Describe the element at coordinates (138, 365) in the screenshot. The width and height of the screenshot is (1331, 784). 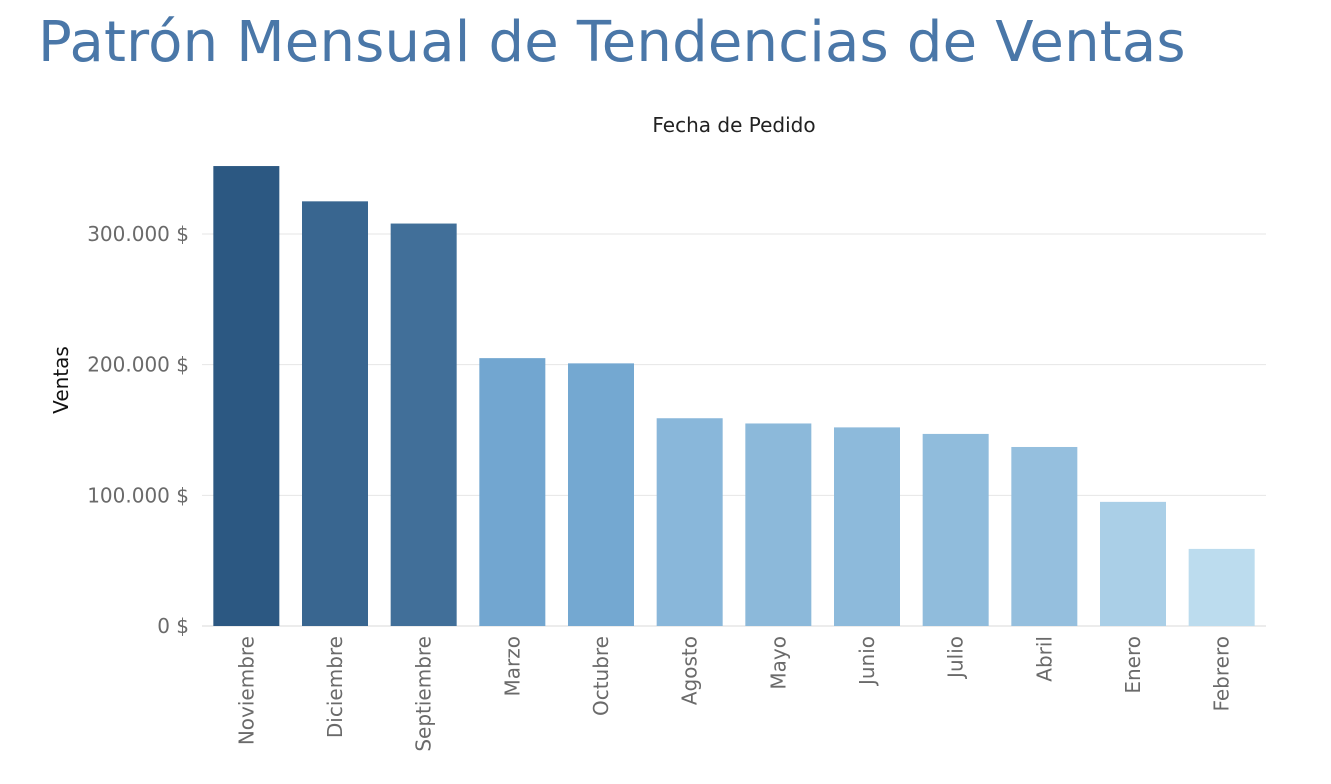
I see `y-tick-label: 200.000 $` at that location.